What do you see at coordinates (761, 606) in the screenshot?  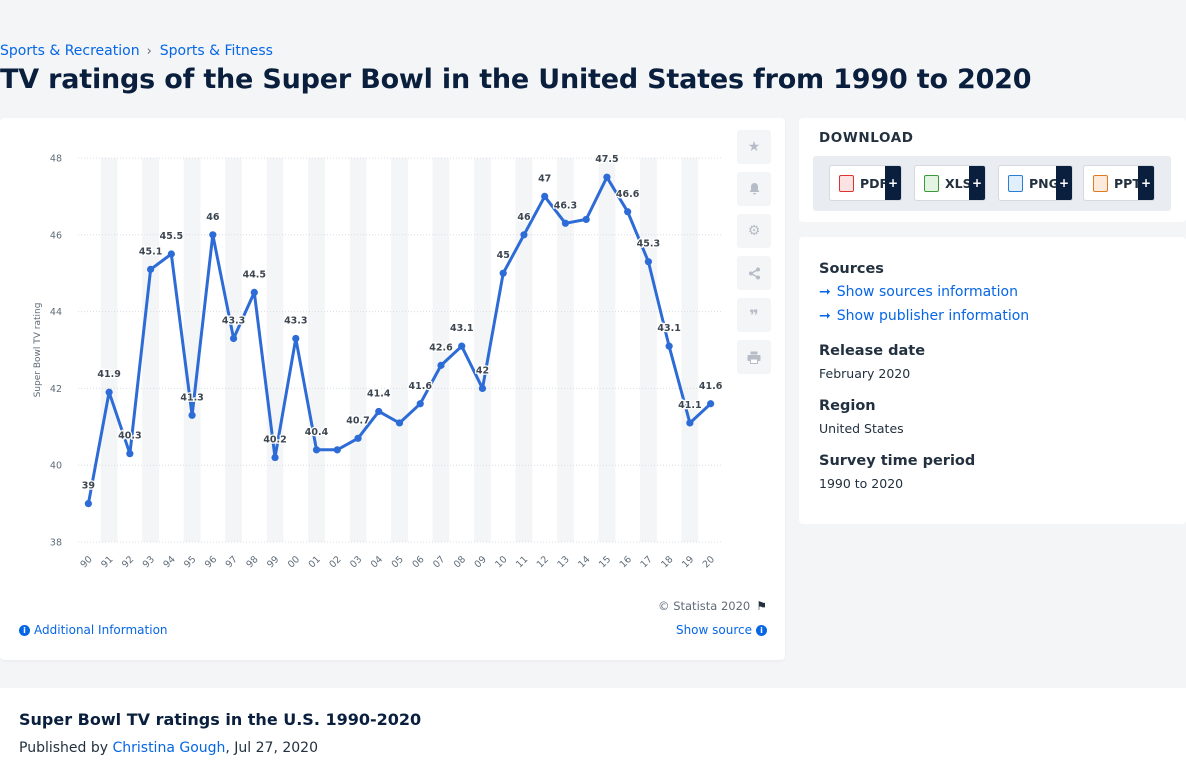 I see `flag-icon: ⚑` at bounding box center [761, 606].